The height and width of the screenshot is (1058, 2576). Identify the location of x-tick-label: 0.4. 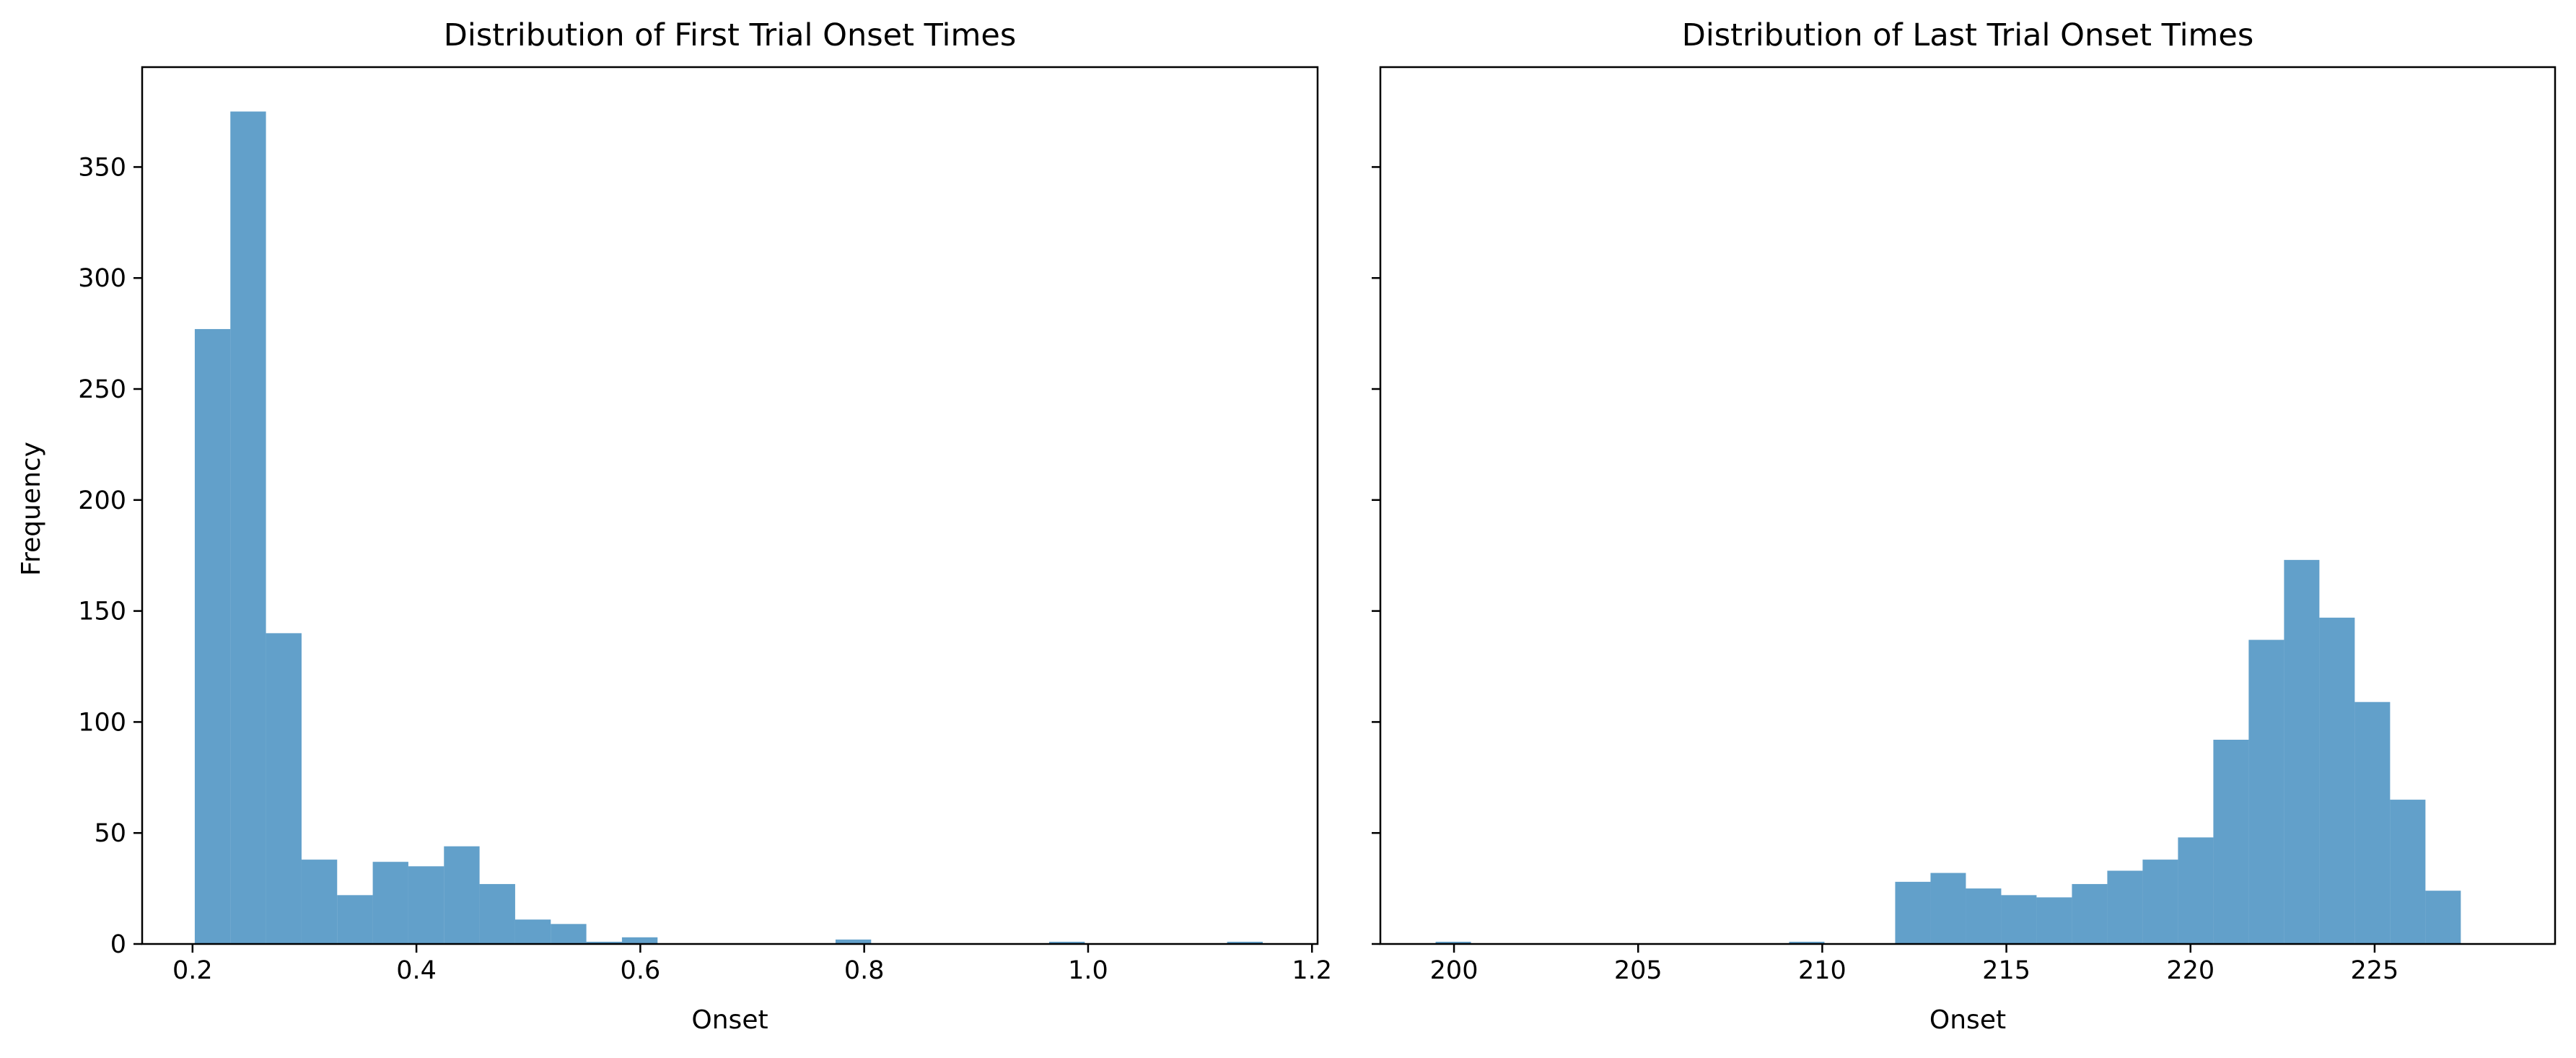
(416, 970).